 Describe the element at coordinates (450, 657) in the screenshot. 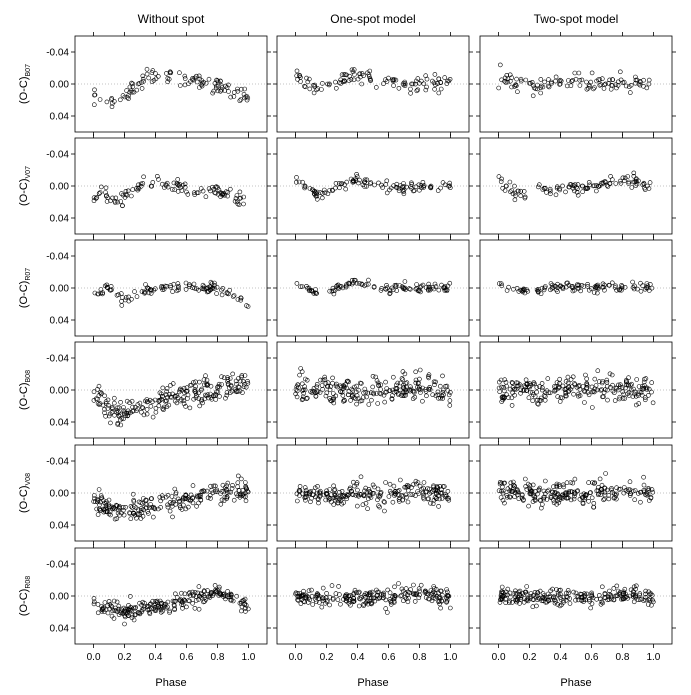

I see `x-tick-label: 1.0` at that location.